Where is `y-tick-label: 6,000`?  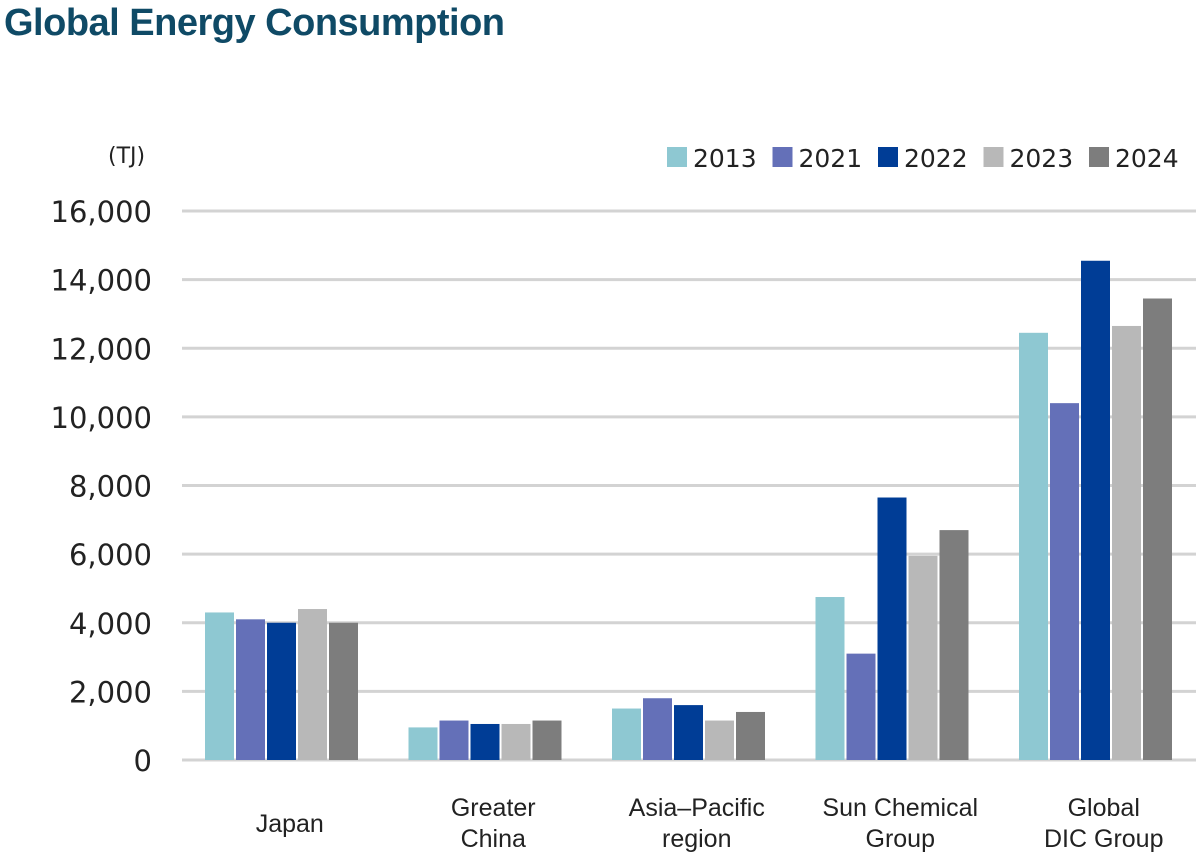
y-tick-label: 6,000 is located at coordinates (110, 555).